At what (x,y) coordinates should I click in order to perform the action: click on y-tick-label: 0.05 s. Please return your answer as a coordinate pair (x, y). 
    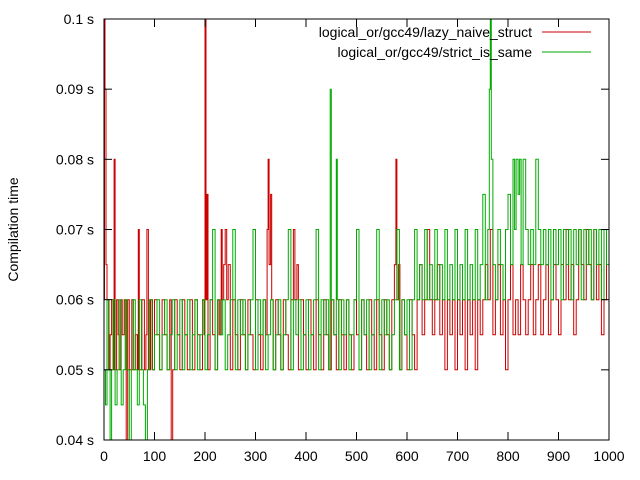
    Looking at the image, I should click on (75, 370).